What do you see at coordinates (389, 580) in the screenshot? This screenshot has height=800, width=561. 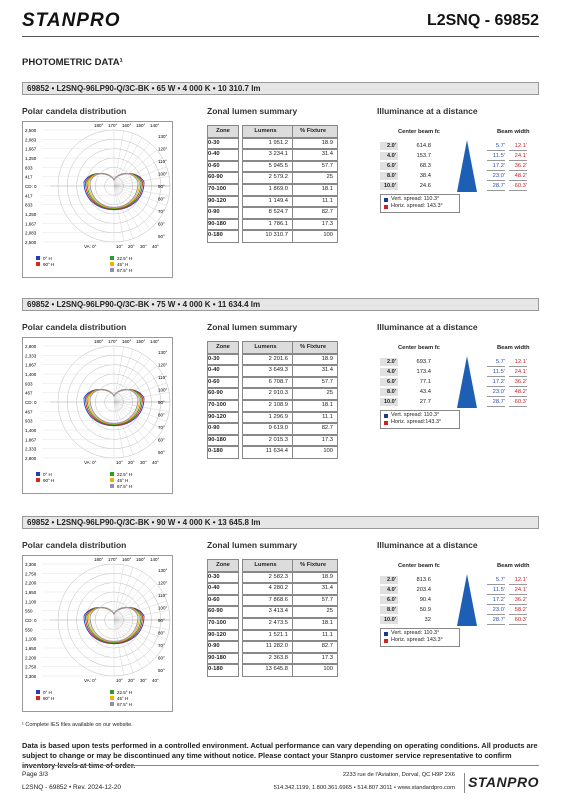 I see `distance: 2.0'` at bounding box center [389, 580].